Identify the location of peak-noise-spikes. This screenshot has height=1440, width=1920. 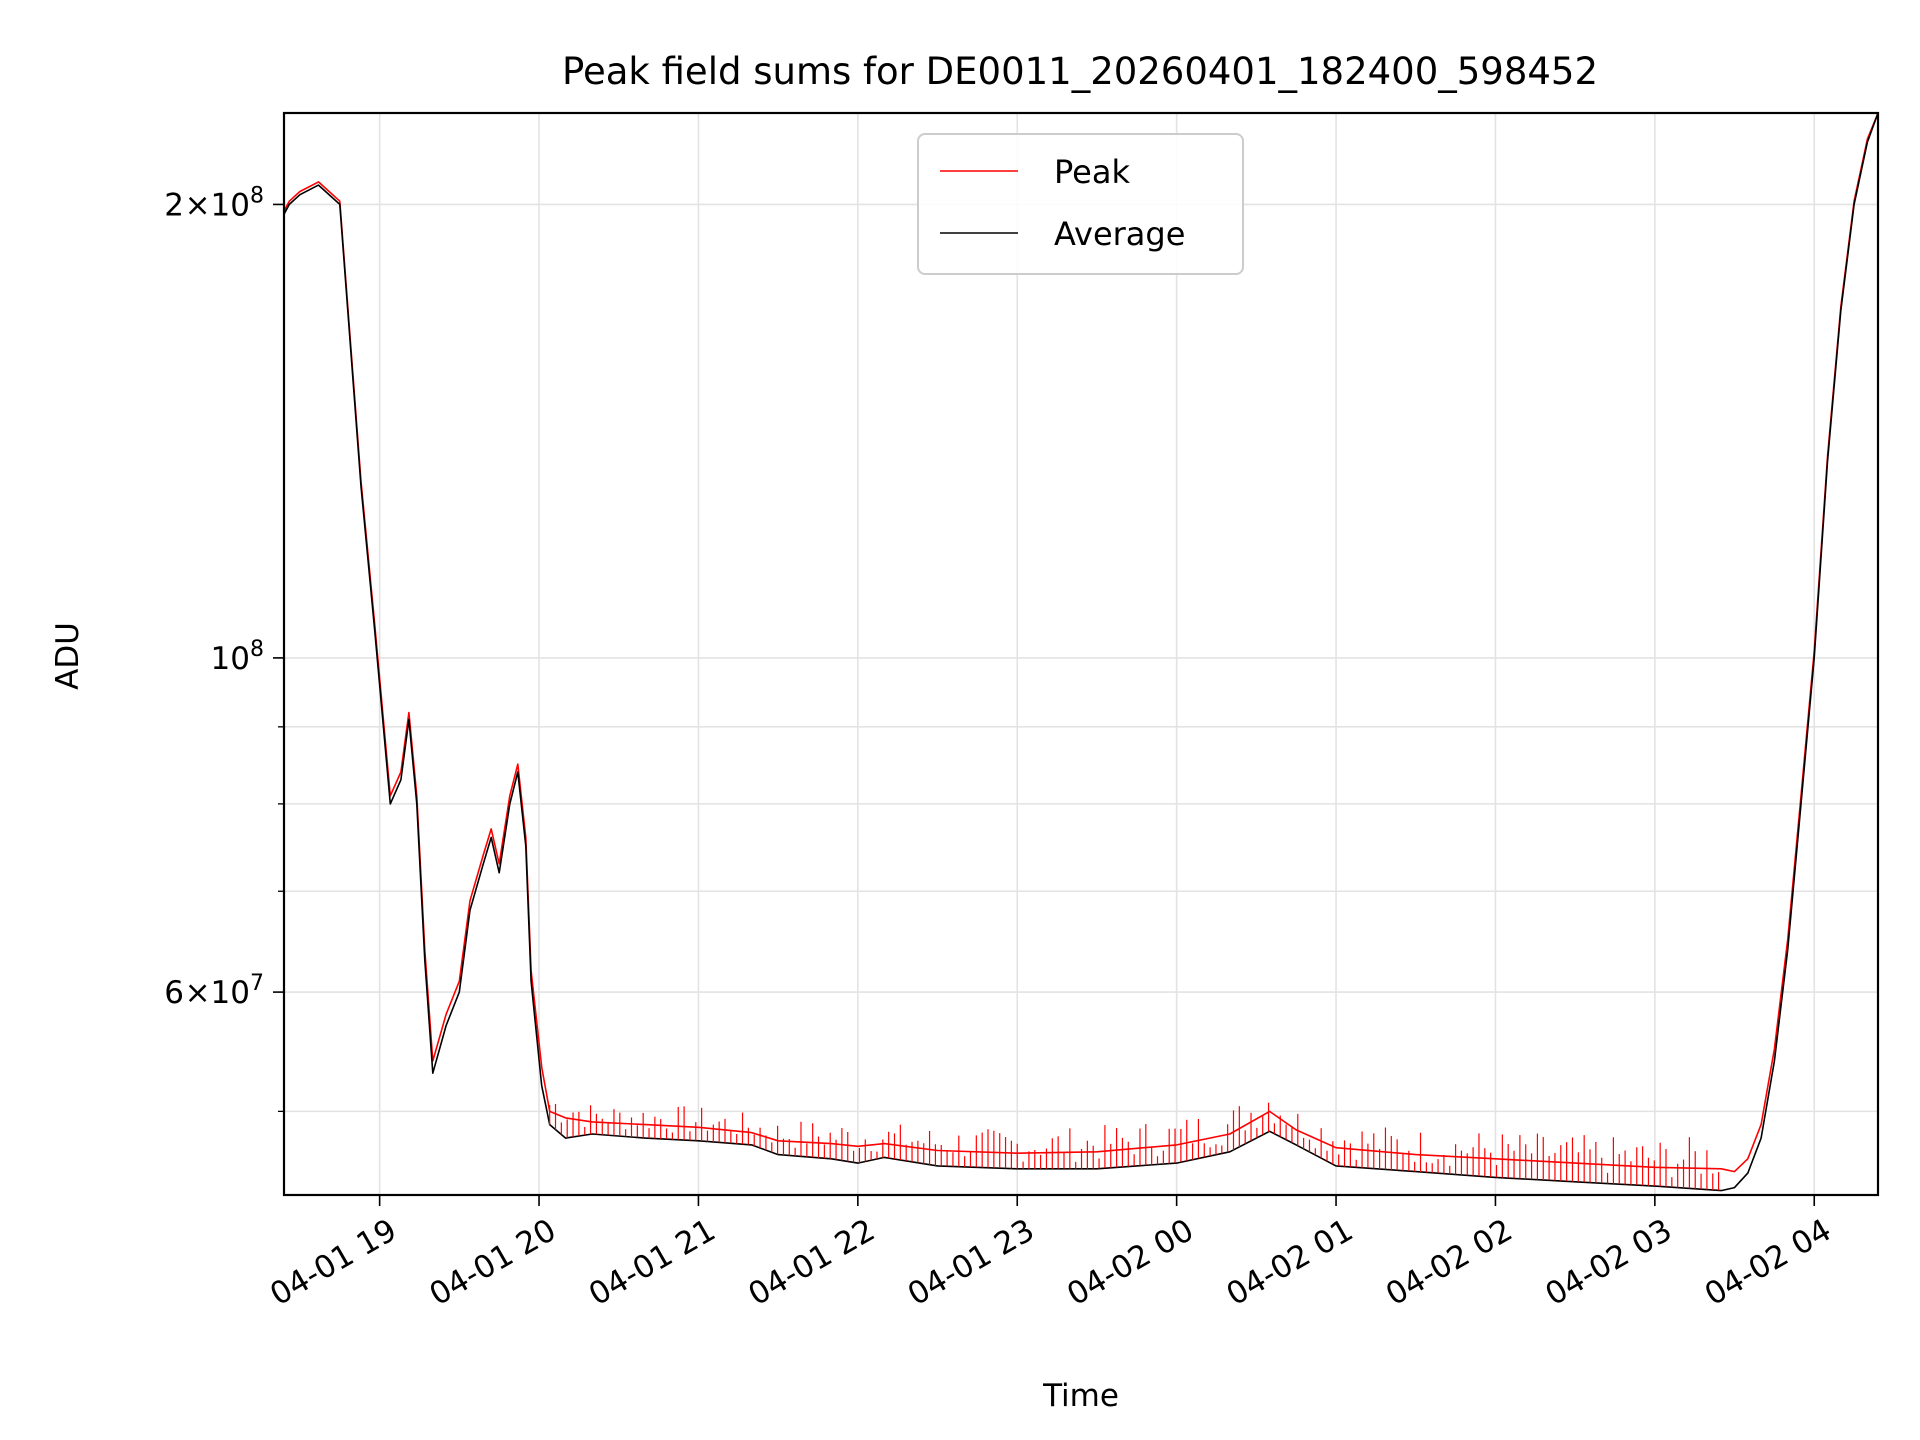
(1134, 1146).